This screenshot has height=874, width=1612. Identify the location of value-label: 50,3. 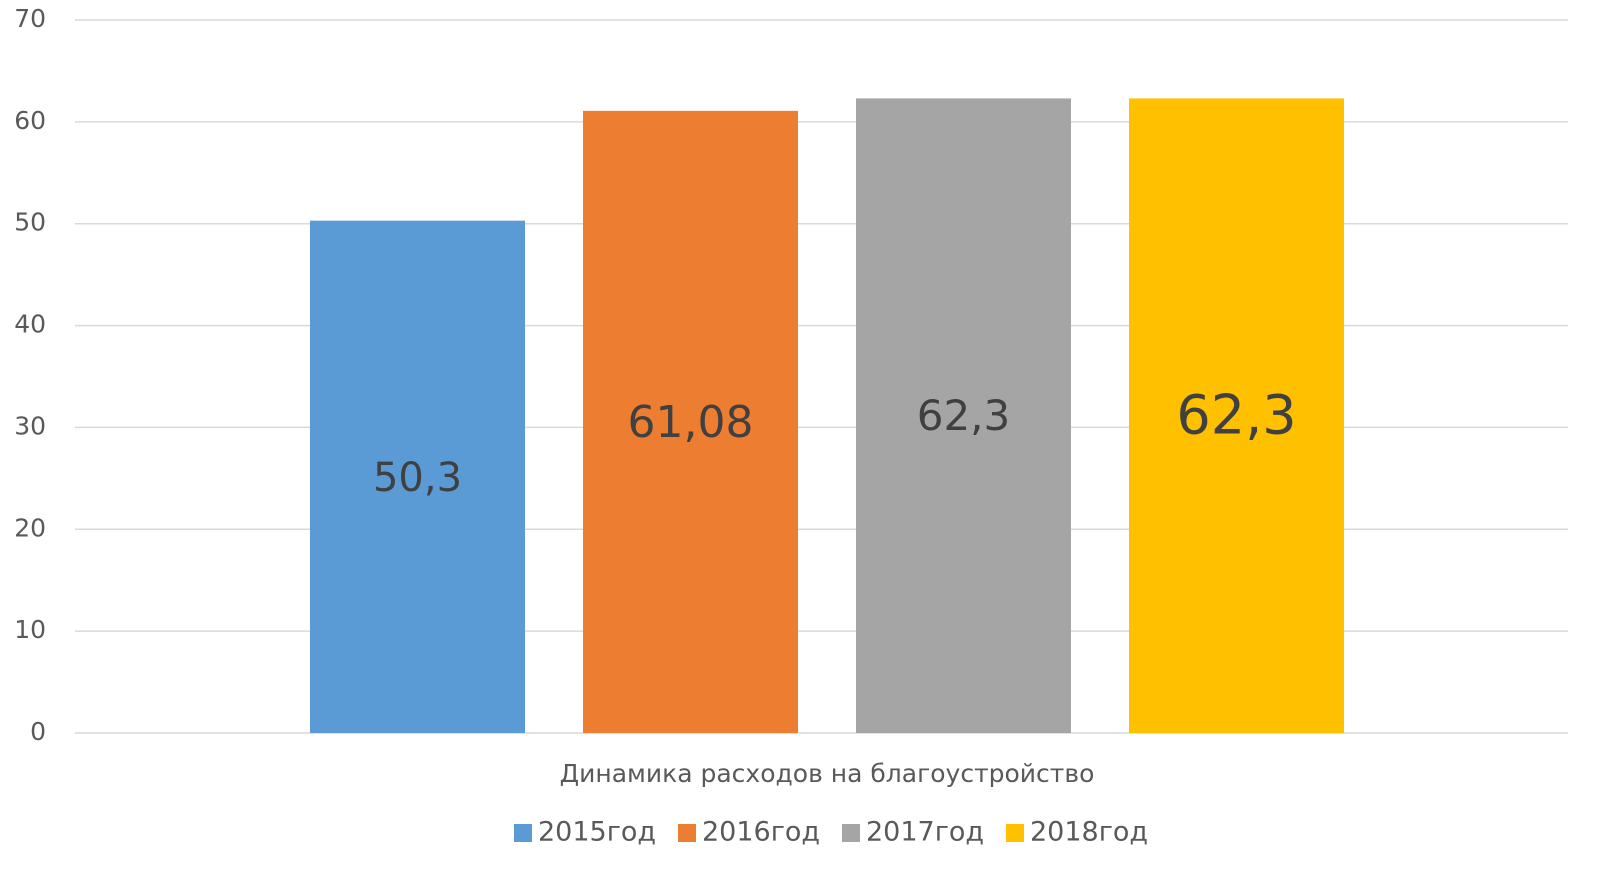
(417, 478).